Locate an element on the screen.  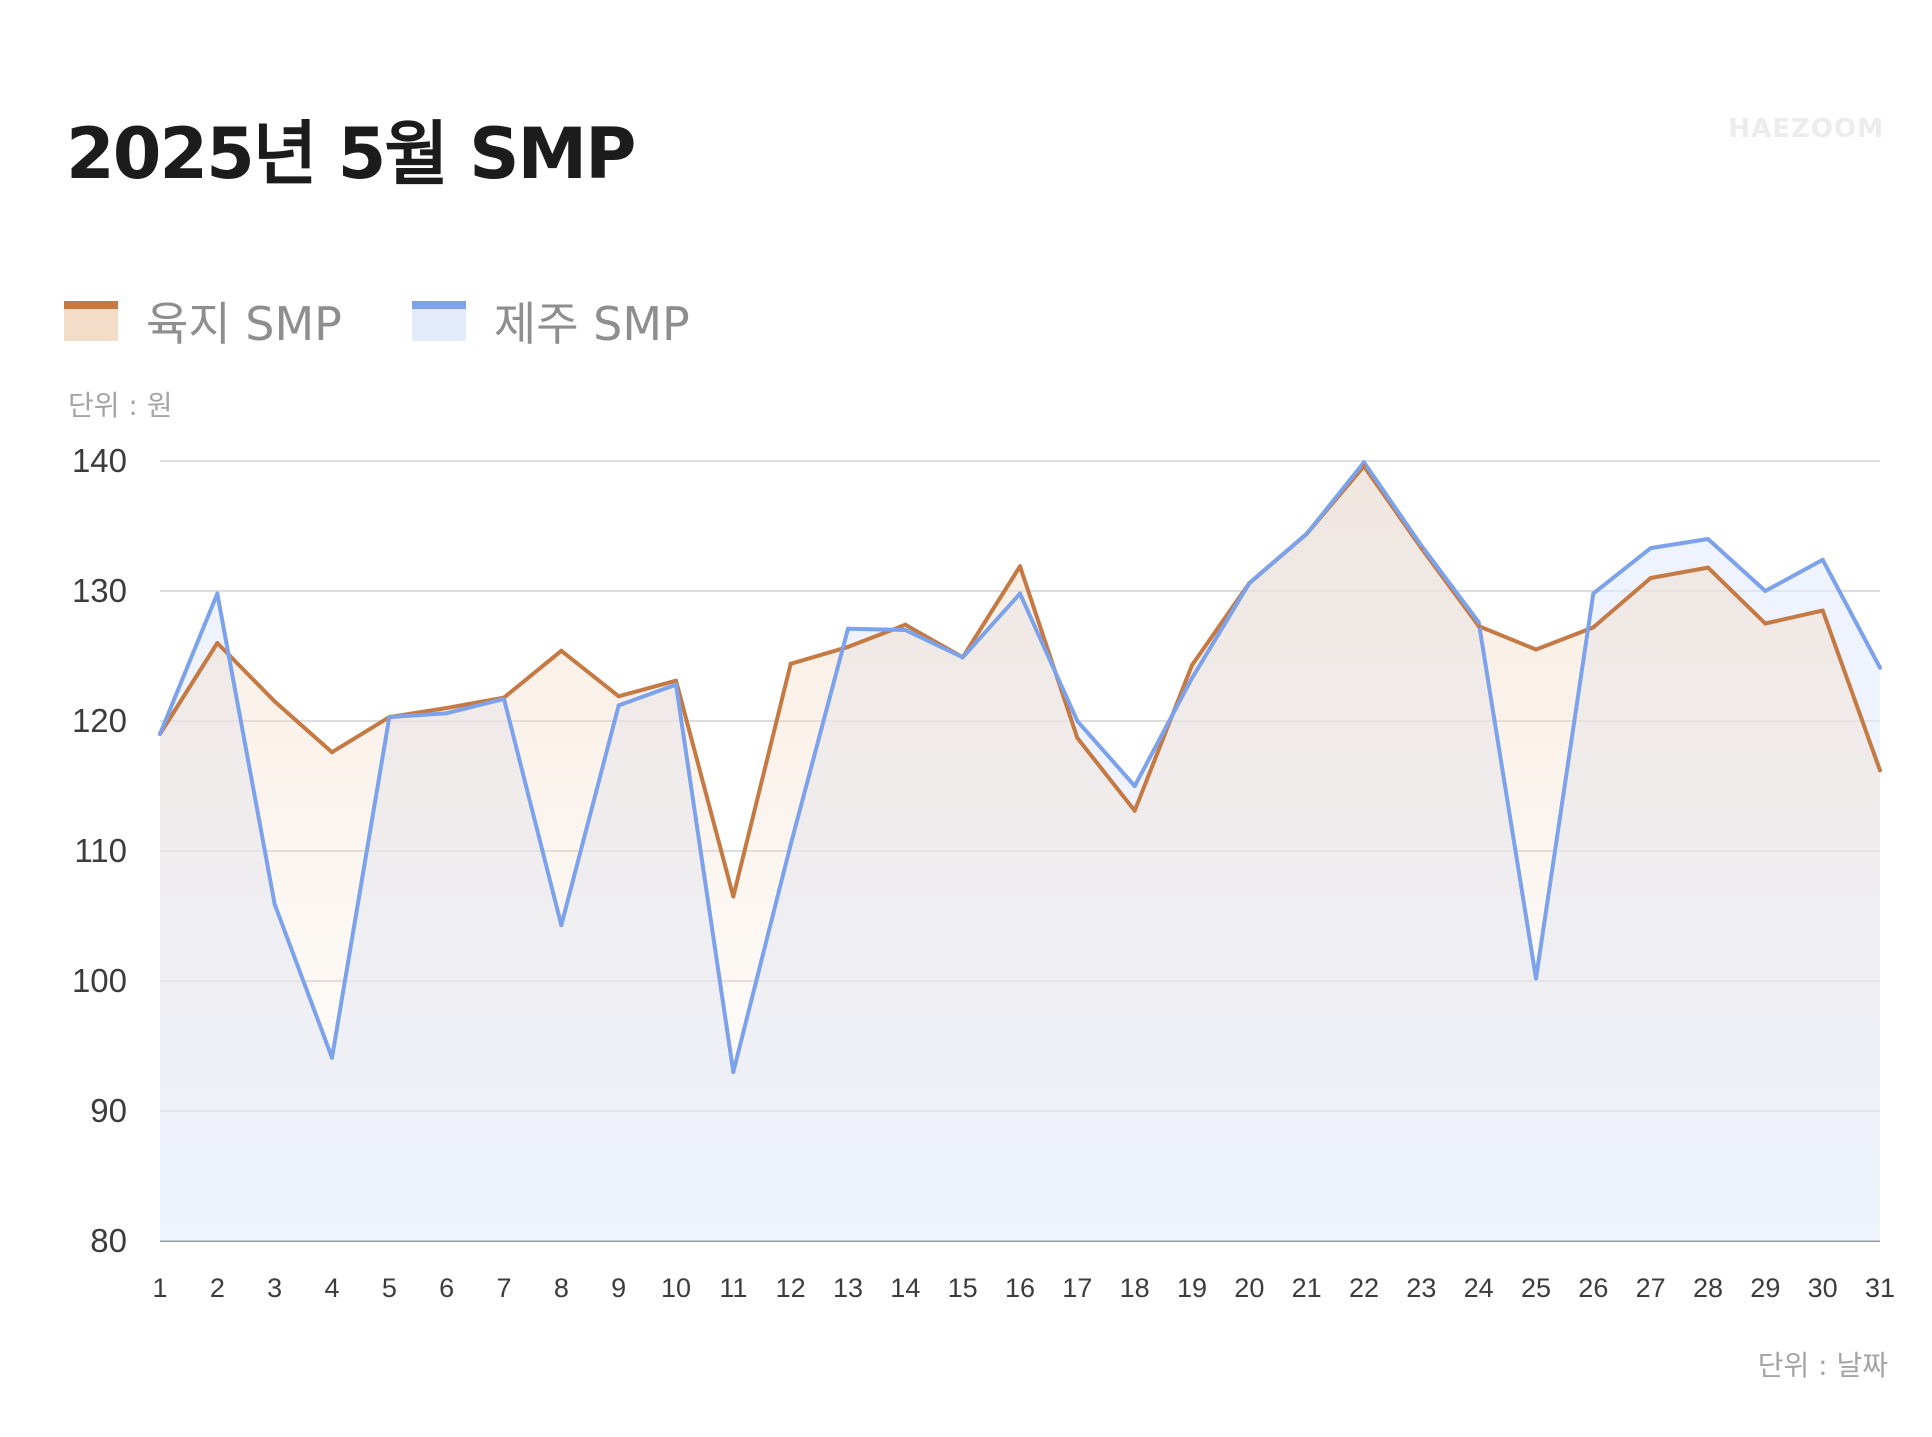
y-tick-140: 140 is located at coordinates (99, 460).